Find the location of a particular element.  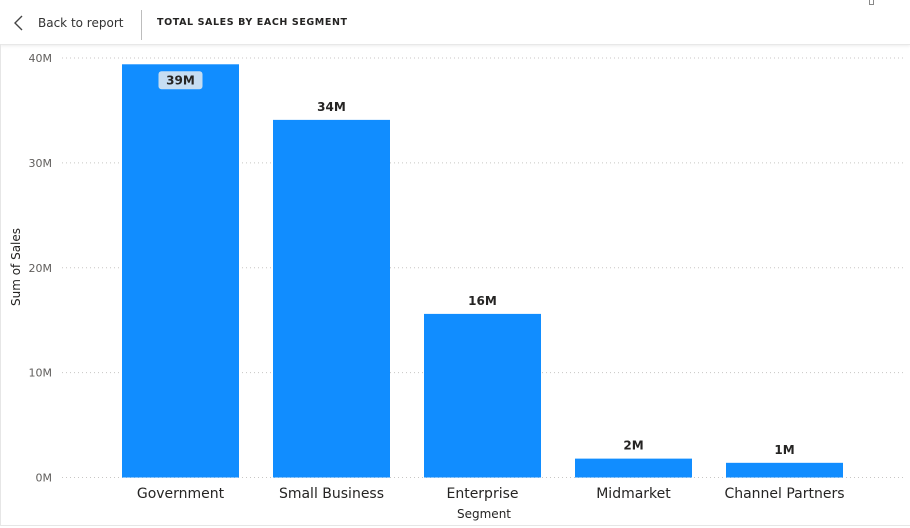

header-divider is located at coordinates (141, 25).